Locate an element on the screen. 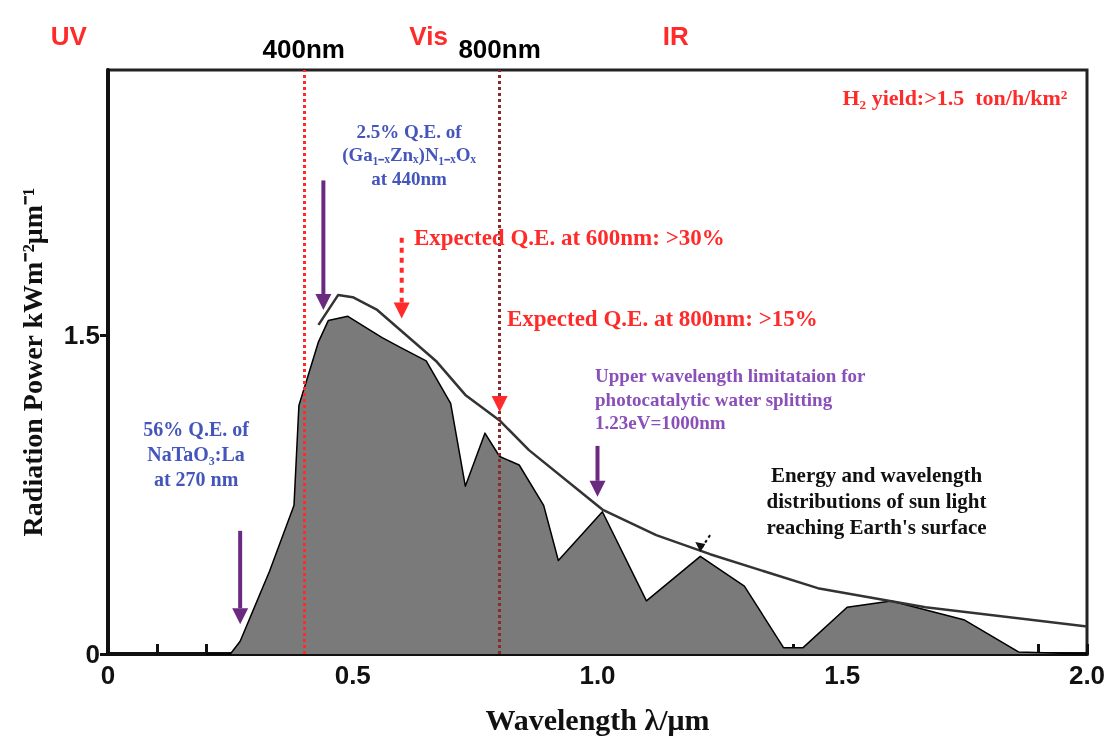 This screenshot has height=754, width=1117. annotation: Energy and wavelength distributions of sun light reaching Earth's surface is located at coordinates (876, 501).